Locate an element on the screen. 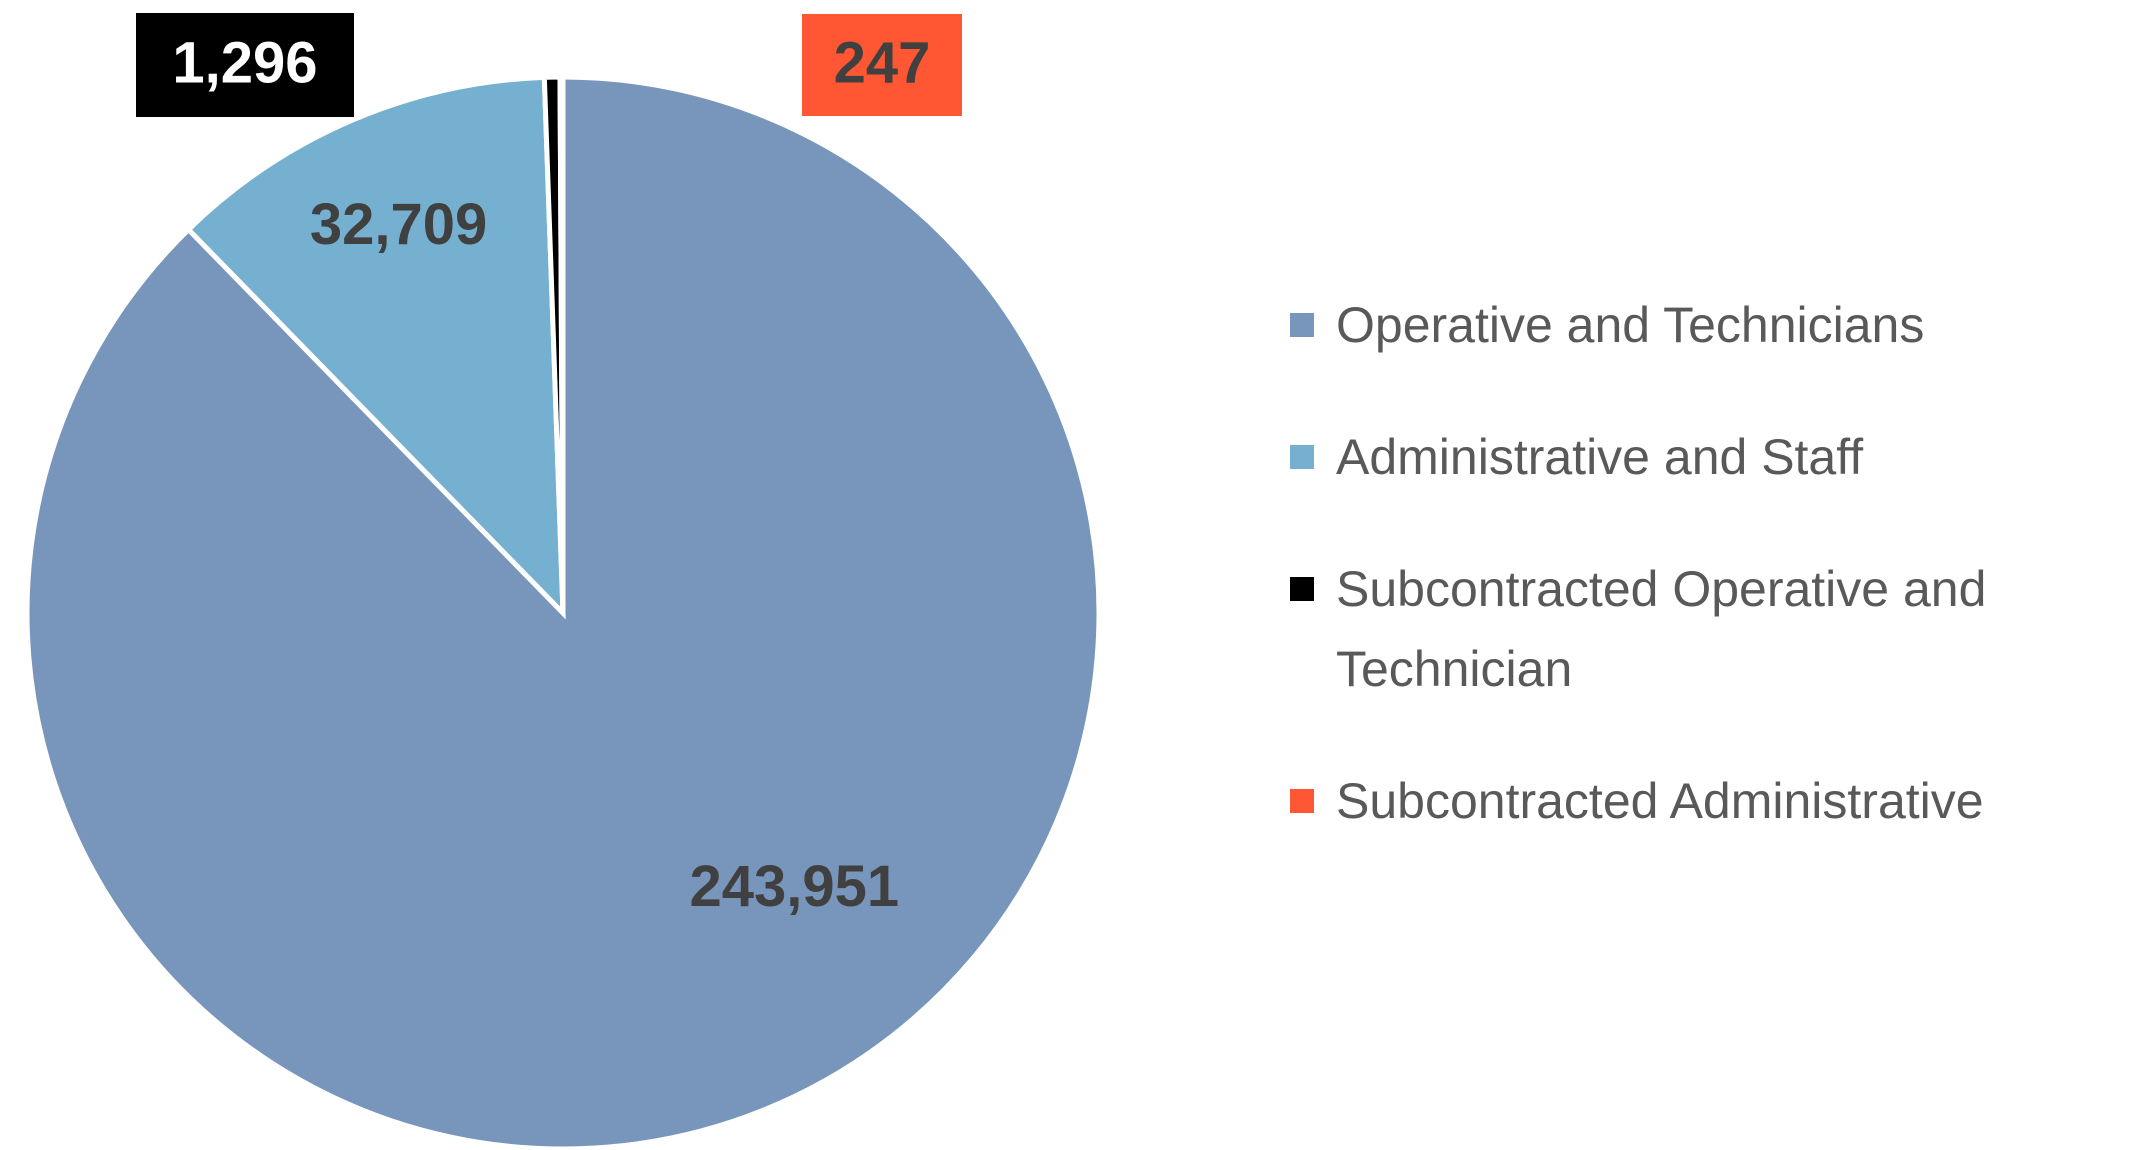 The height and width of the screenshot is (1150, 2137). data-label: 1,296 is located at coordinates (244, 62).